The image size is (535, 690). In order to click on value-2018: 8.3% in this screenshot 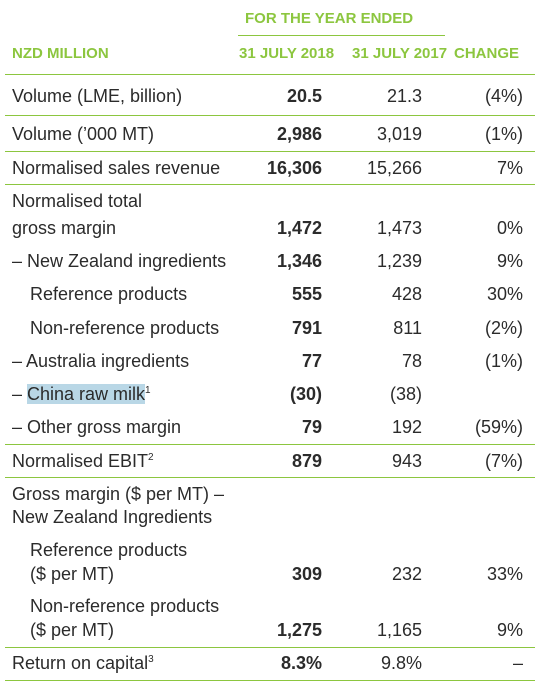, I will do `click(301, 663)`.